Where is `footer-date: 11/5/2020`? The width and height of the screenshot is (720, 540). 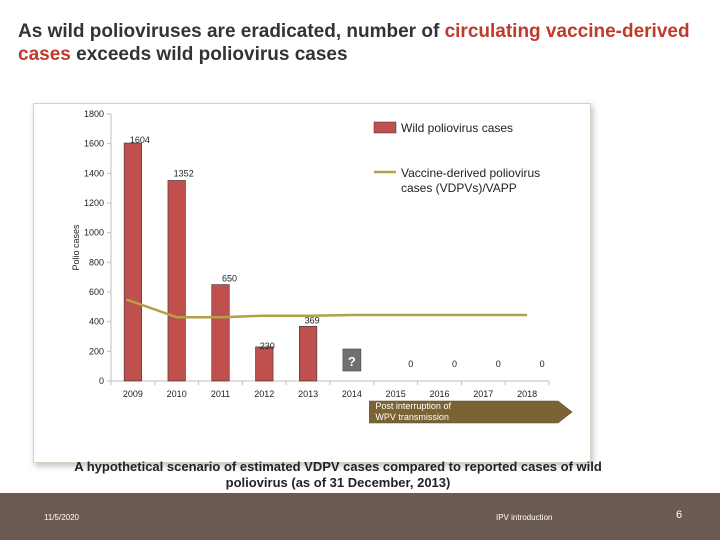 footer-date: 11/5/2020 is located at coordinates (61, 517).